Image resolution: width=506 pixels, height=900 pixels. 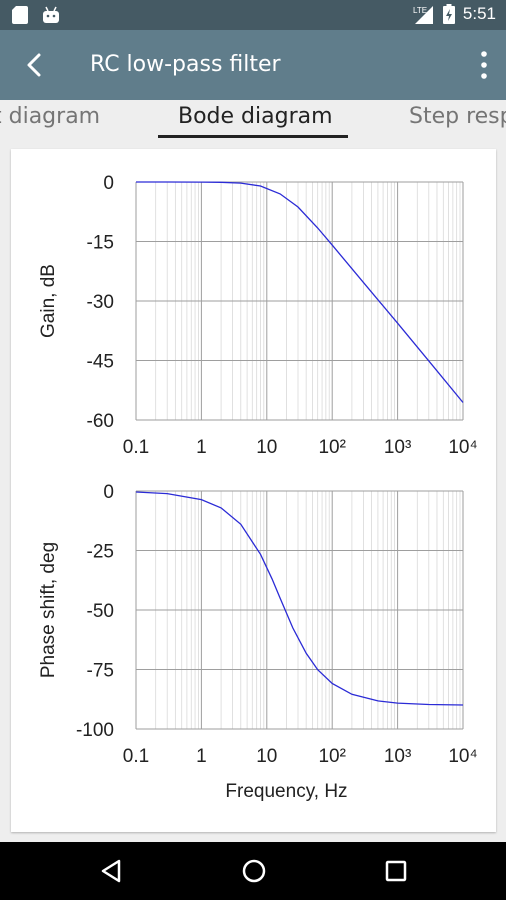 I want to click on y-tick-label: -45, so click(x=100, y=362).